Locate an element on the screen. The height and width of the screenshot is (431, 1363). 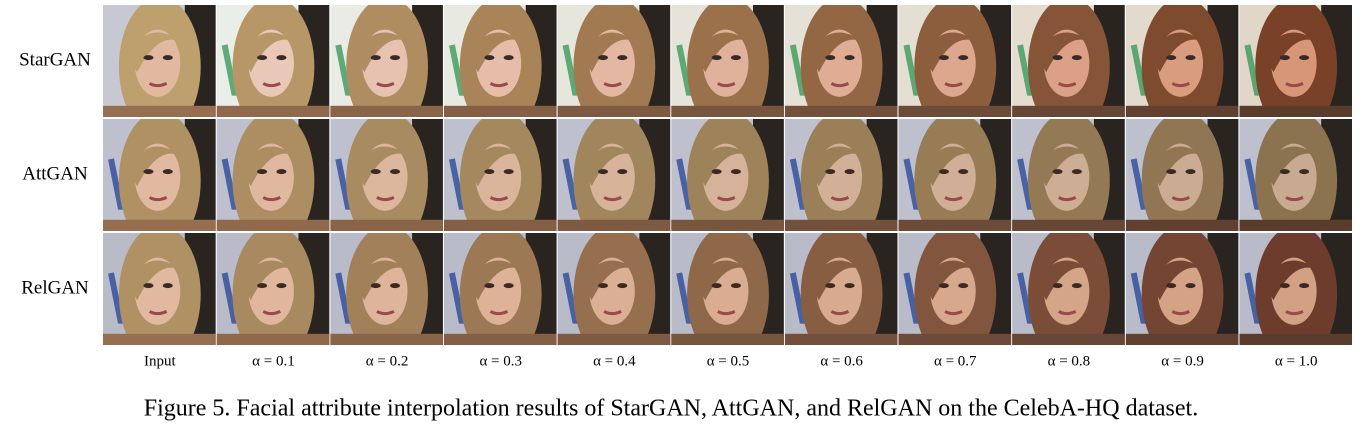
column-label: α = 0.2 is located at coordinates (387, 361).